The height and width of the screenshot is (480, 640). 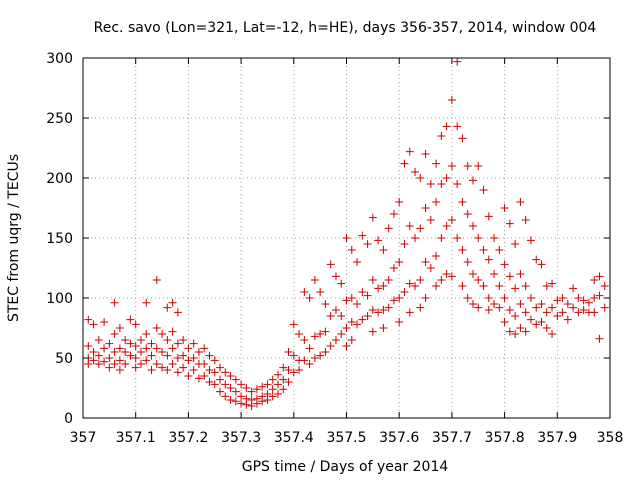 I want to click on x-tick-label: 357, so click(x=83, y=438).